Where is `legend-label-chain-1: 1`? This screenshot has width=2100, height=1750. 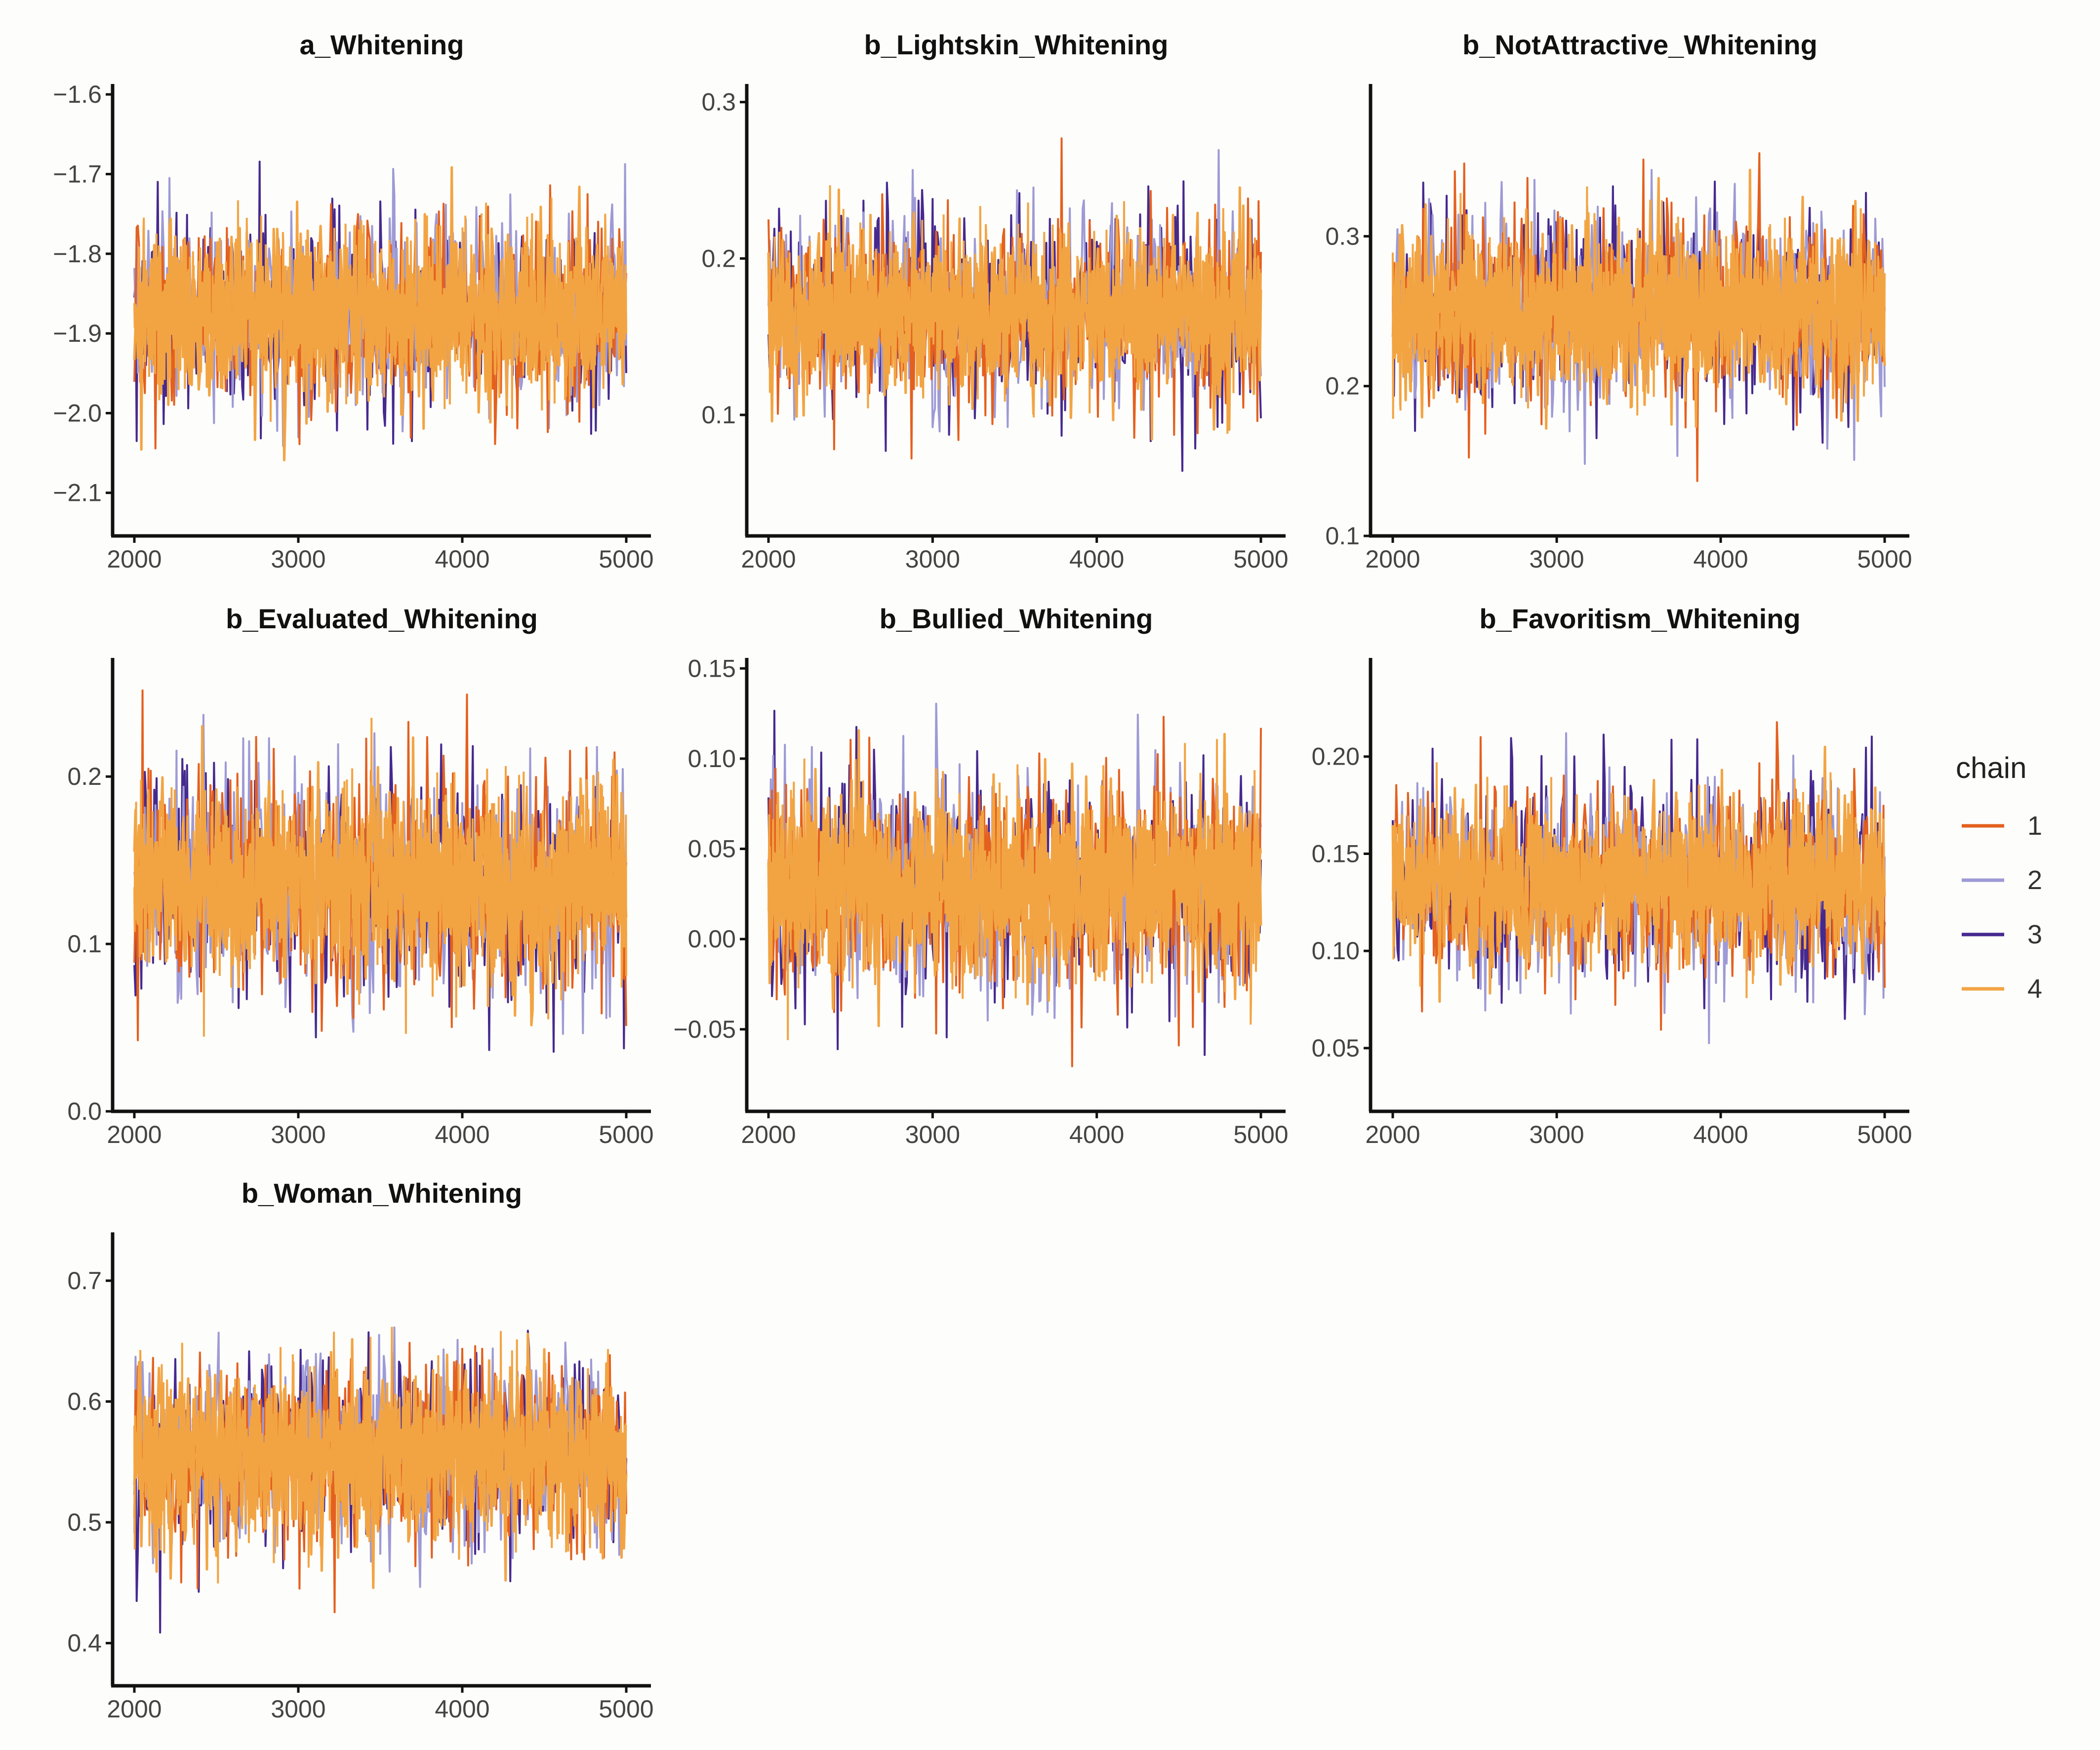
legend-label-chain-1: 1 is located at coordinates (2034, 826).